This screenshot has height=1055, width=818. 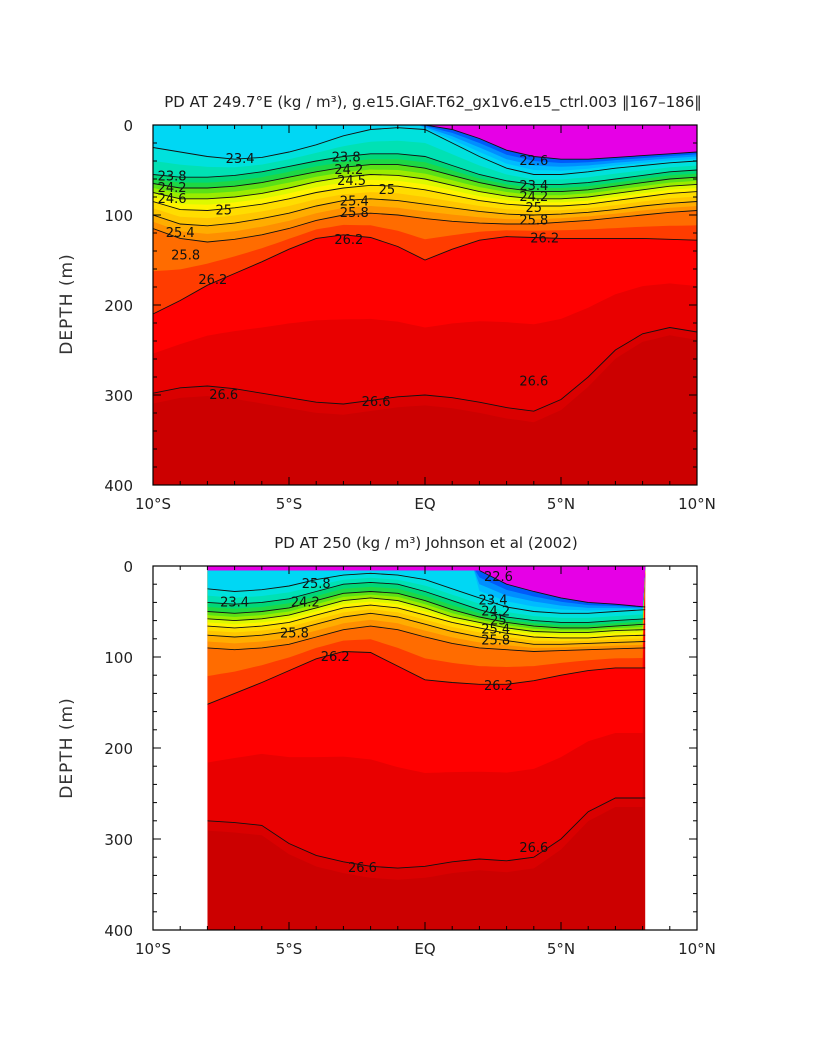 What do you see at coordinates (351, 181) in the screenshot?
I see `contour-label: 24.5` at bounding box center [351, 181].